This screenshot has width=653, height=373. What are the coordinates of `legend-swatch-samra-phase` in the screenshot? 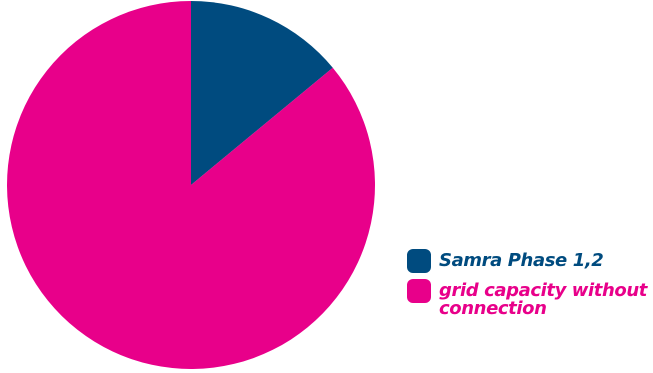 It's located at (419, 261).